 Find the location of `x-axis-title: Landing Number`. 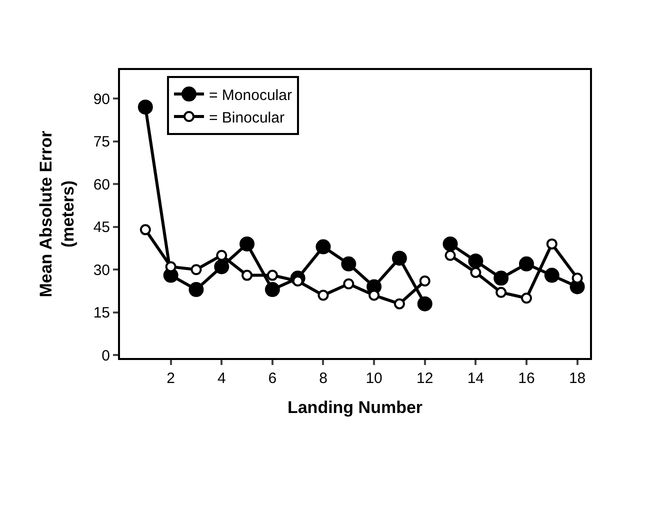

x-axis-title: Landing Number is located at coordinates (355, 407).